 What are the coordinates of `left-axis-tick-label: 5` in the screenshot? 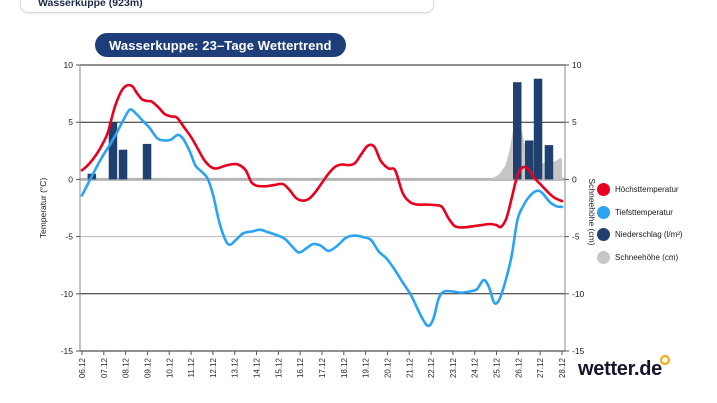 It's located at (70, 122).